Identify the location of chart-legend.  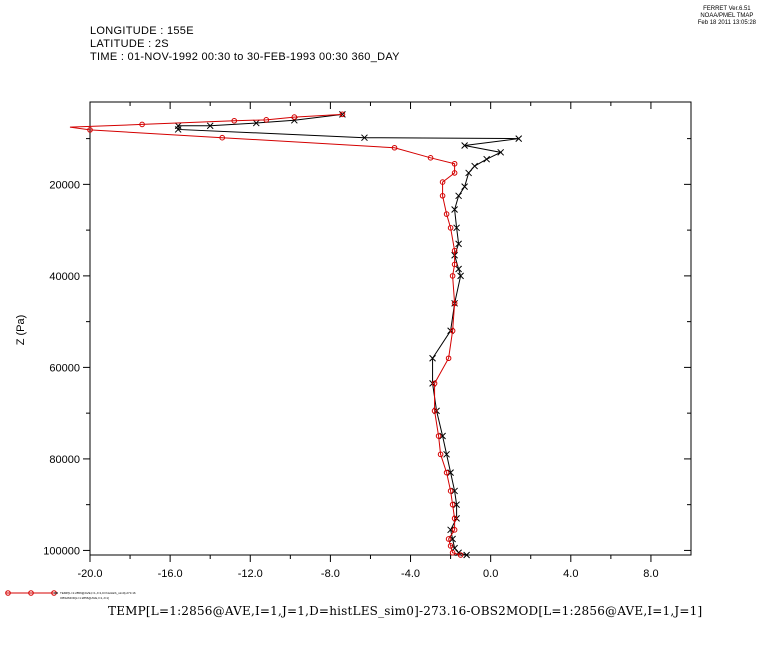
(31, 593).